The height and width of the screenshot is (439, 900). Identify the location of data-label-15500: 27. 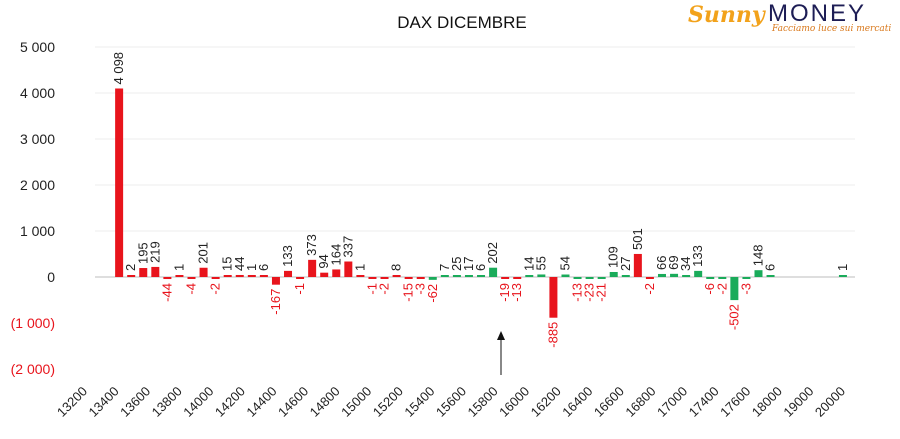
(625, 264).